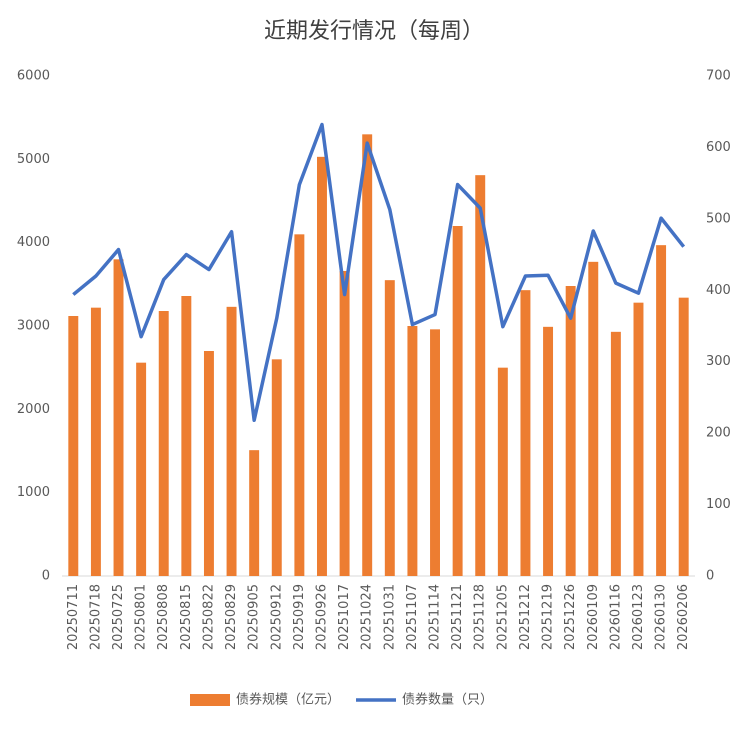 The height and width of the screenshot is (733, 748). What do you see at coordinates (718, 504) in the screenshot?
I see `y2-tick-label: 100` at bounding box center [718, 504].